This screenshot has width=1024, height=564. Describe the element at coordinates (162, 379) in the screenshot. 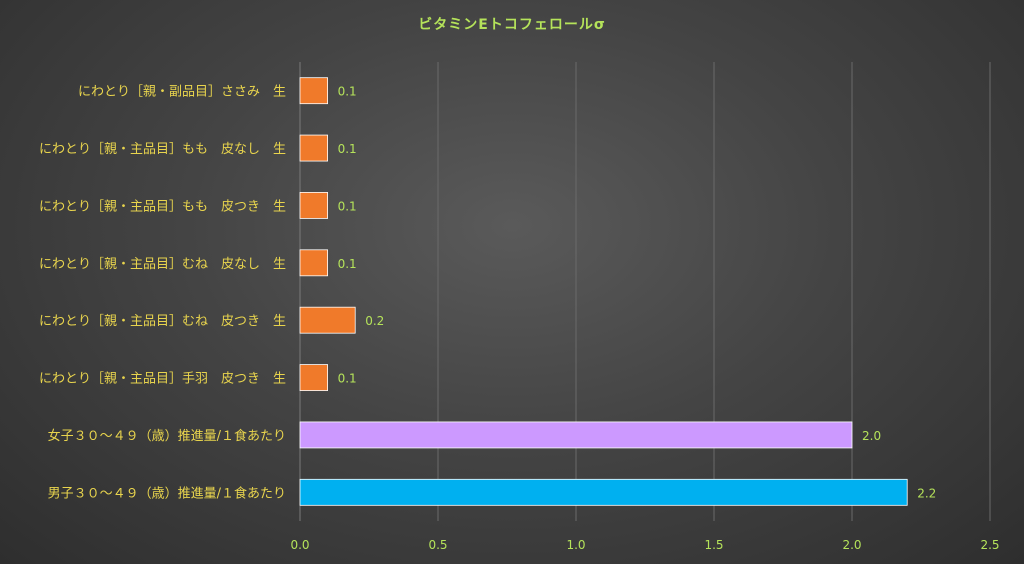

I see `category-label: にわとり［親・主品目］手羽 皮つき 生` at that location.